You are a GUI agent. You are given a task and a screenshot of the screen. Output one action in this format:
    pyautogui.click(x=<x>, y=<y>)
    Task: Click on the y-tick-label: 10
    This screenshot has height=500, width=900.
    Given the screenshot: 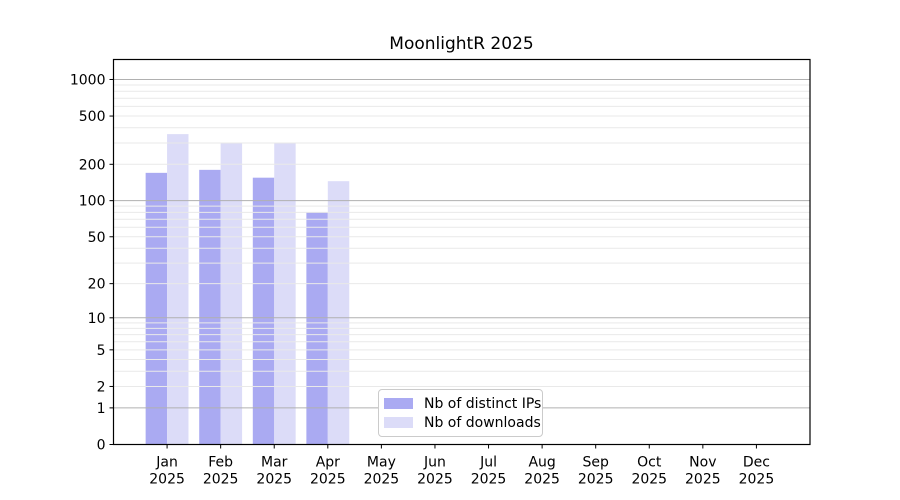 What is the action you would take?
    pyautogui.click(x=97, y=319)
    